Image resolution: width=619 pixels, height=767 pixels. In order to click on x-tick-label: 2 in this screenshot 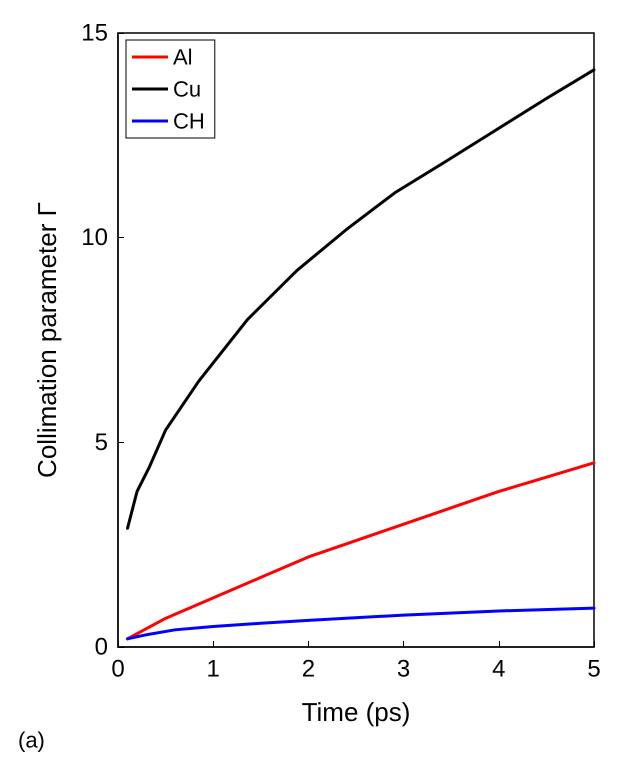, I will do `click(309, 669)`.